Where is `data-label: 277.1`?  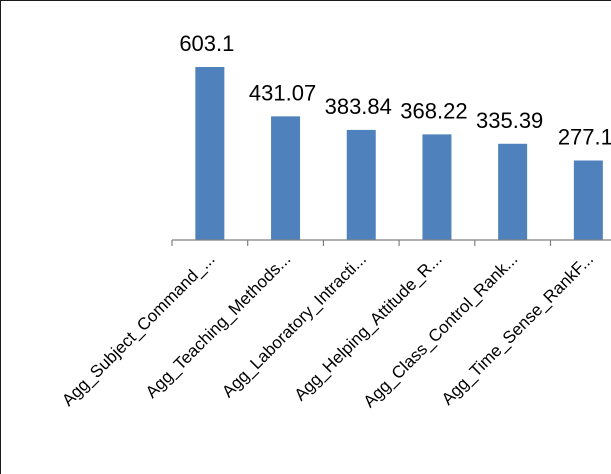 data-label: 277.1 is located at coordinates (584, 137).